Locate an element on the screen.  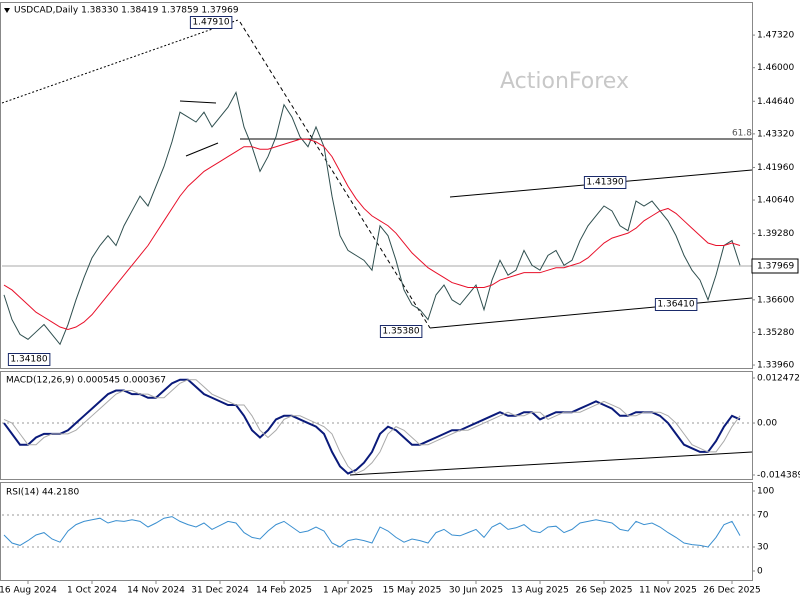
y-tick-label: 1.33960 is located at coordinates (775, 366).